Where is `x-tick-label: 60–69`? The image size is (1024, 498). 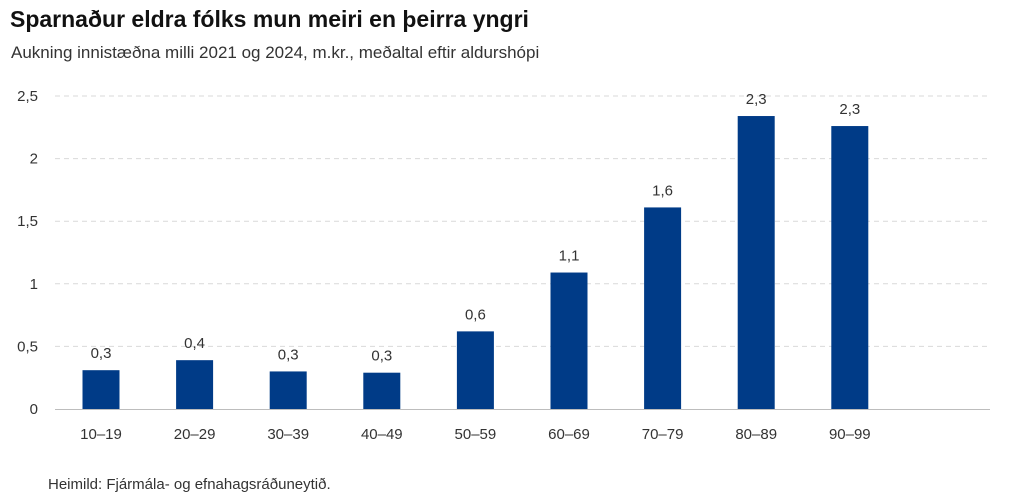 x-tick-label: 60–69 is located at coordinates (569, 434).